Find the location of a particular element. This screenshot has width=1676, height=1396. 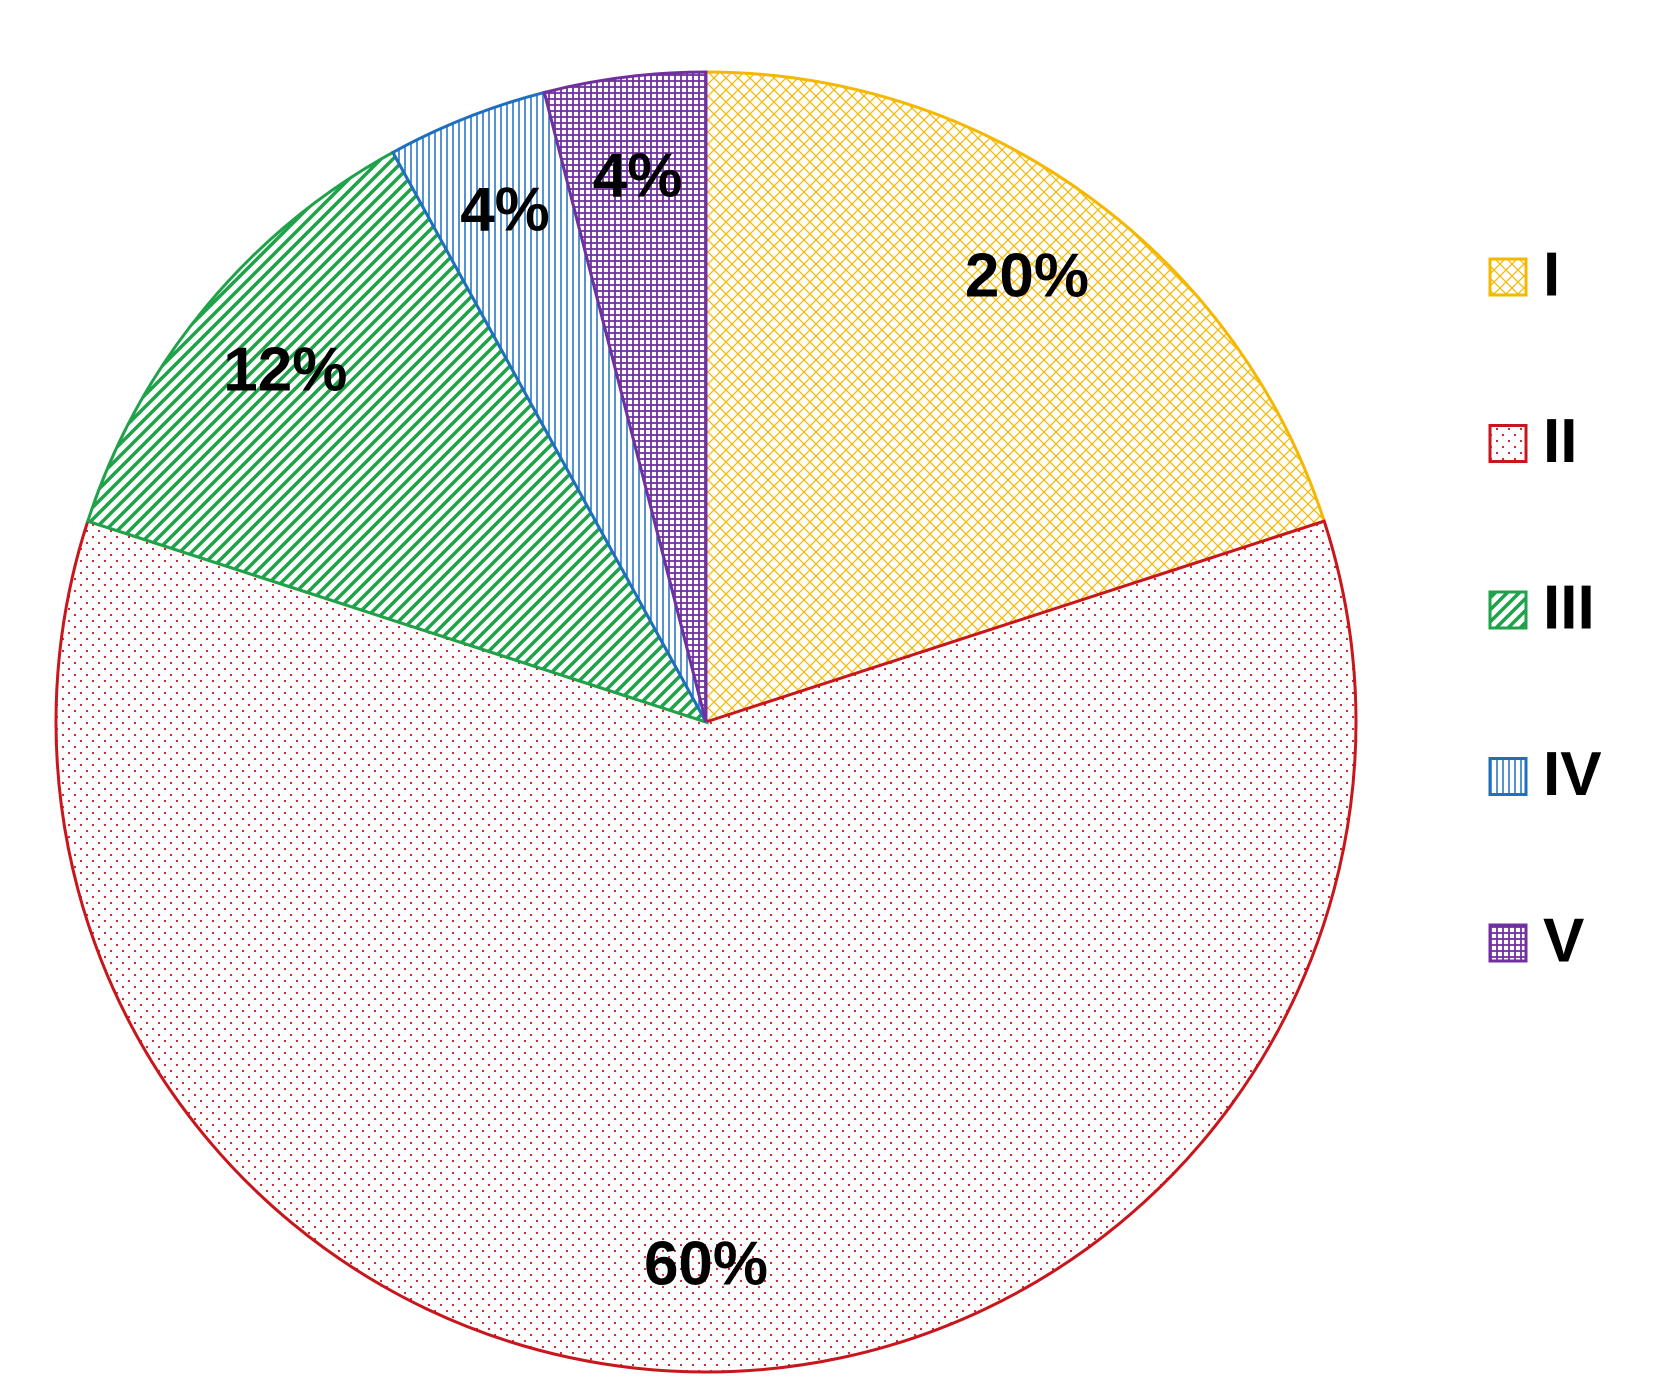

pie-slice is located at coordinates (625, 396).